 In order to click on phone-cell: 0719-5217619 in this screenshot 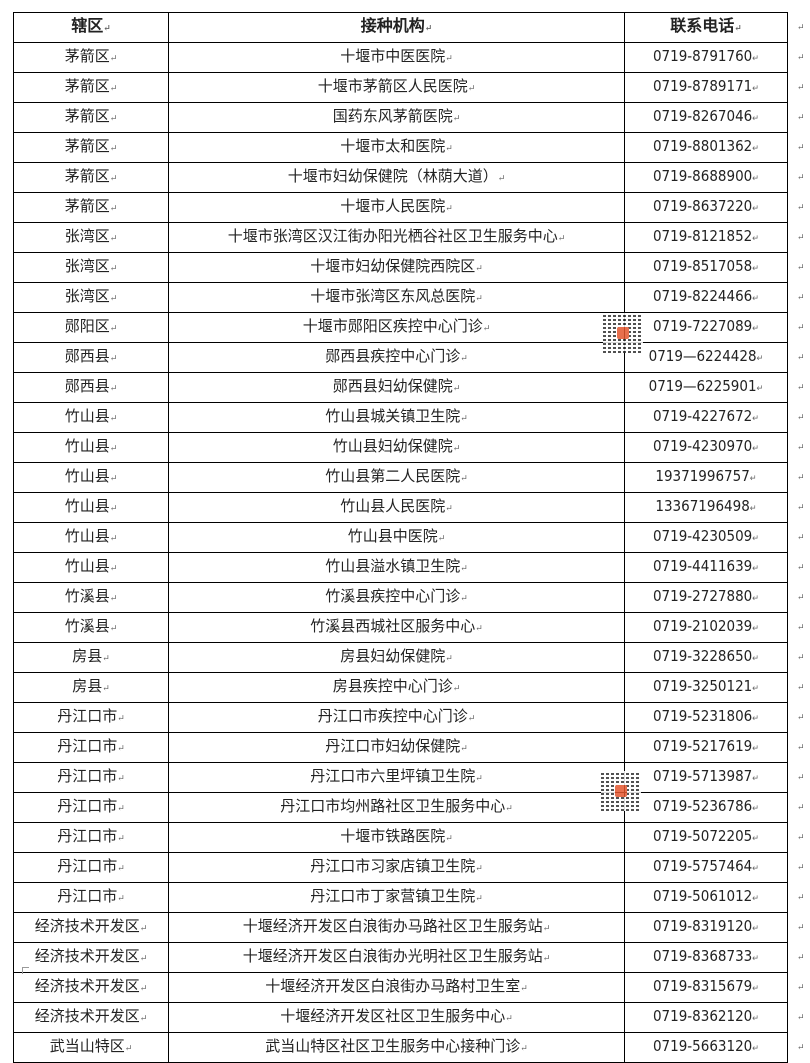, I will do `click(706, 747)`.